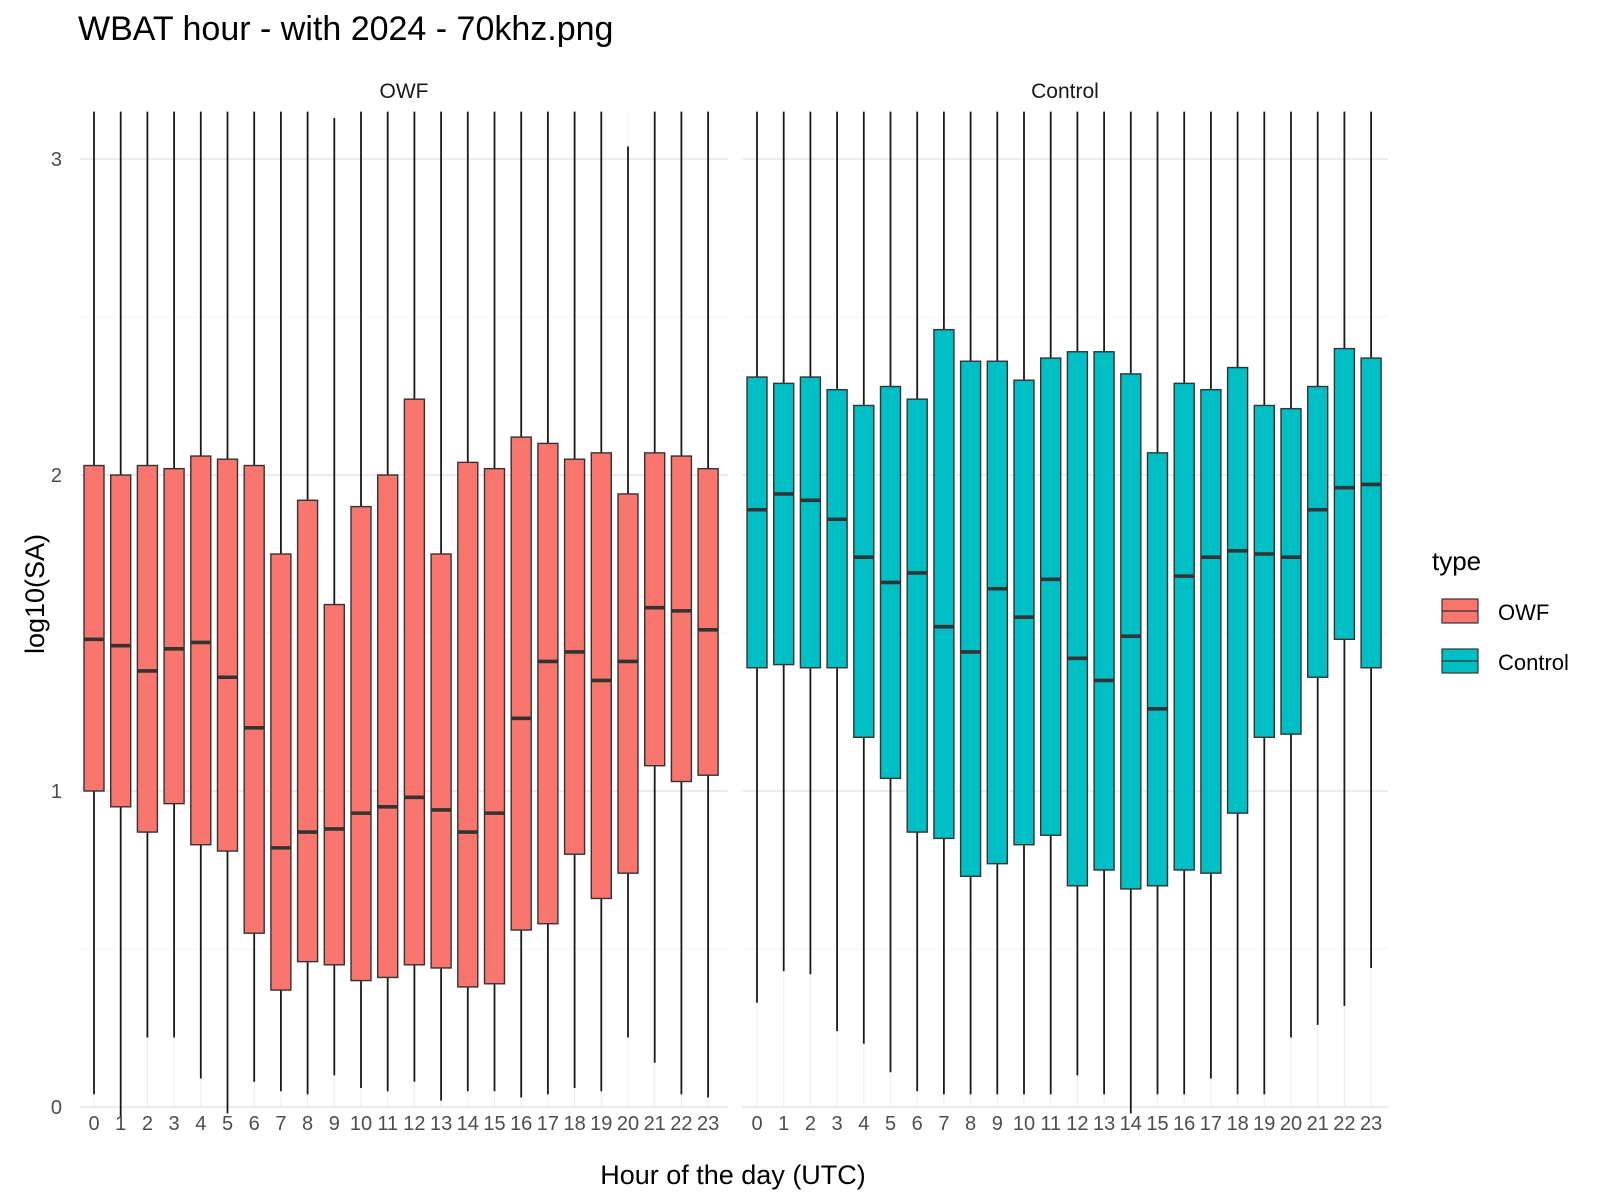  I want to click on y-tick-label: 2, so click(56, 476).